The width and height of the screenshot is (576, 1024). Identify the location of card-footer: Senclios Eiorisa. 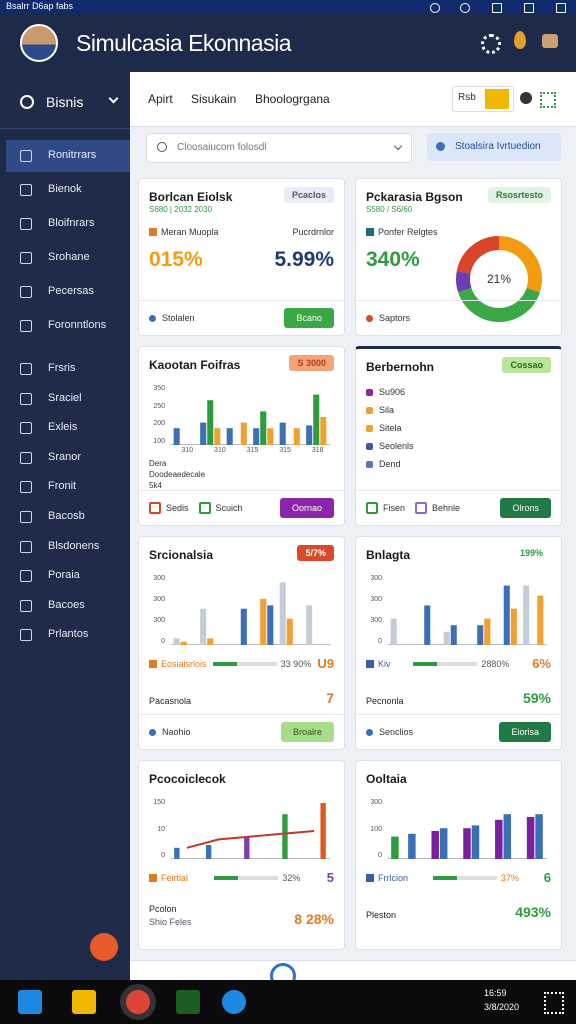
(458, 731).